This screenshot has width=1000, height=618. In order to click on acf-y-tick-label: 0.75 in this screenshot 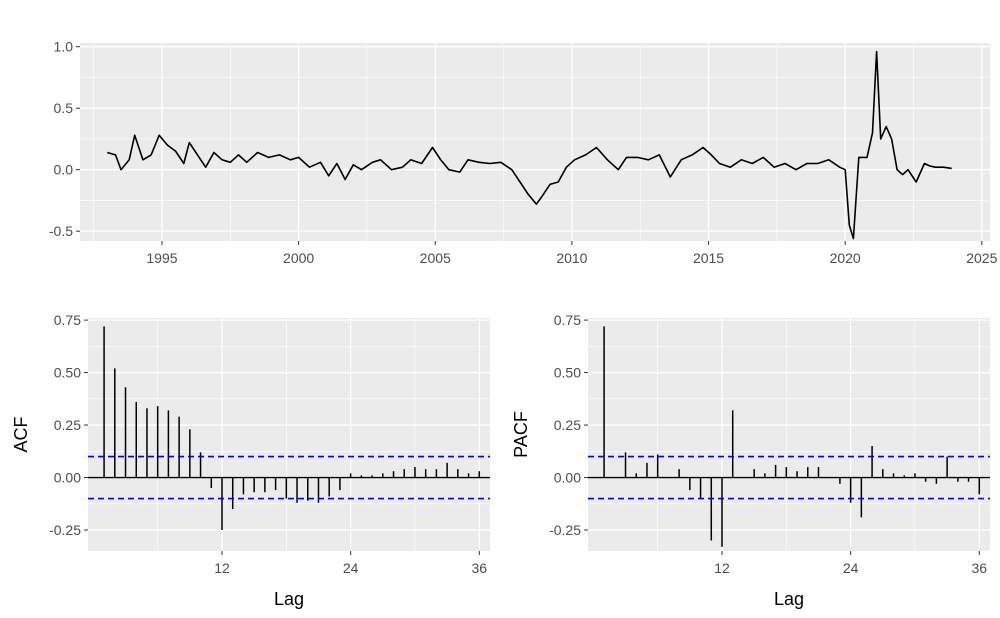, I will do `click(67, 320)`.